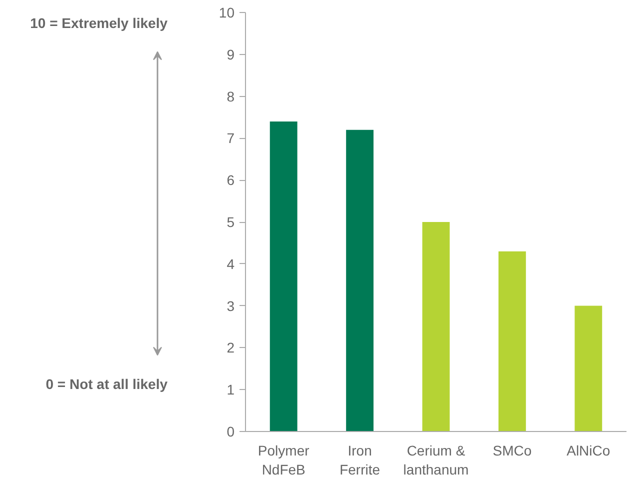  What do you see at coordinates (230, 96) in the screenshot?
I see `y-tick-label: 8` at bounding box center [230, 96].